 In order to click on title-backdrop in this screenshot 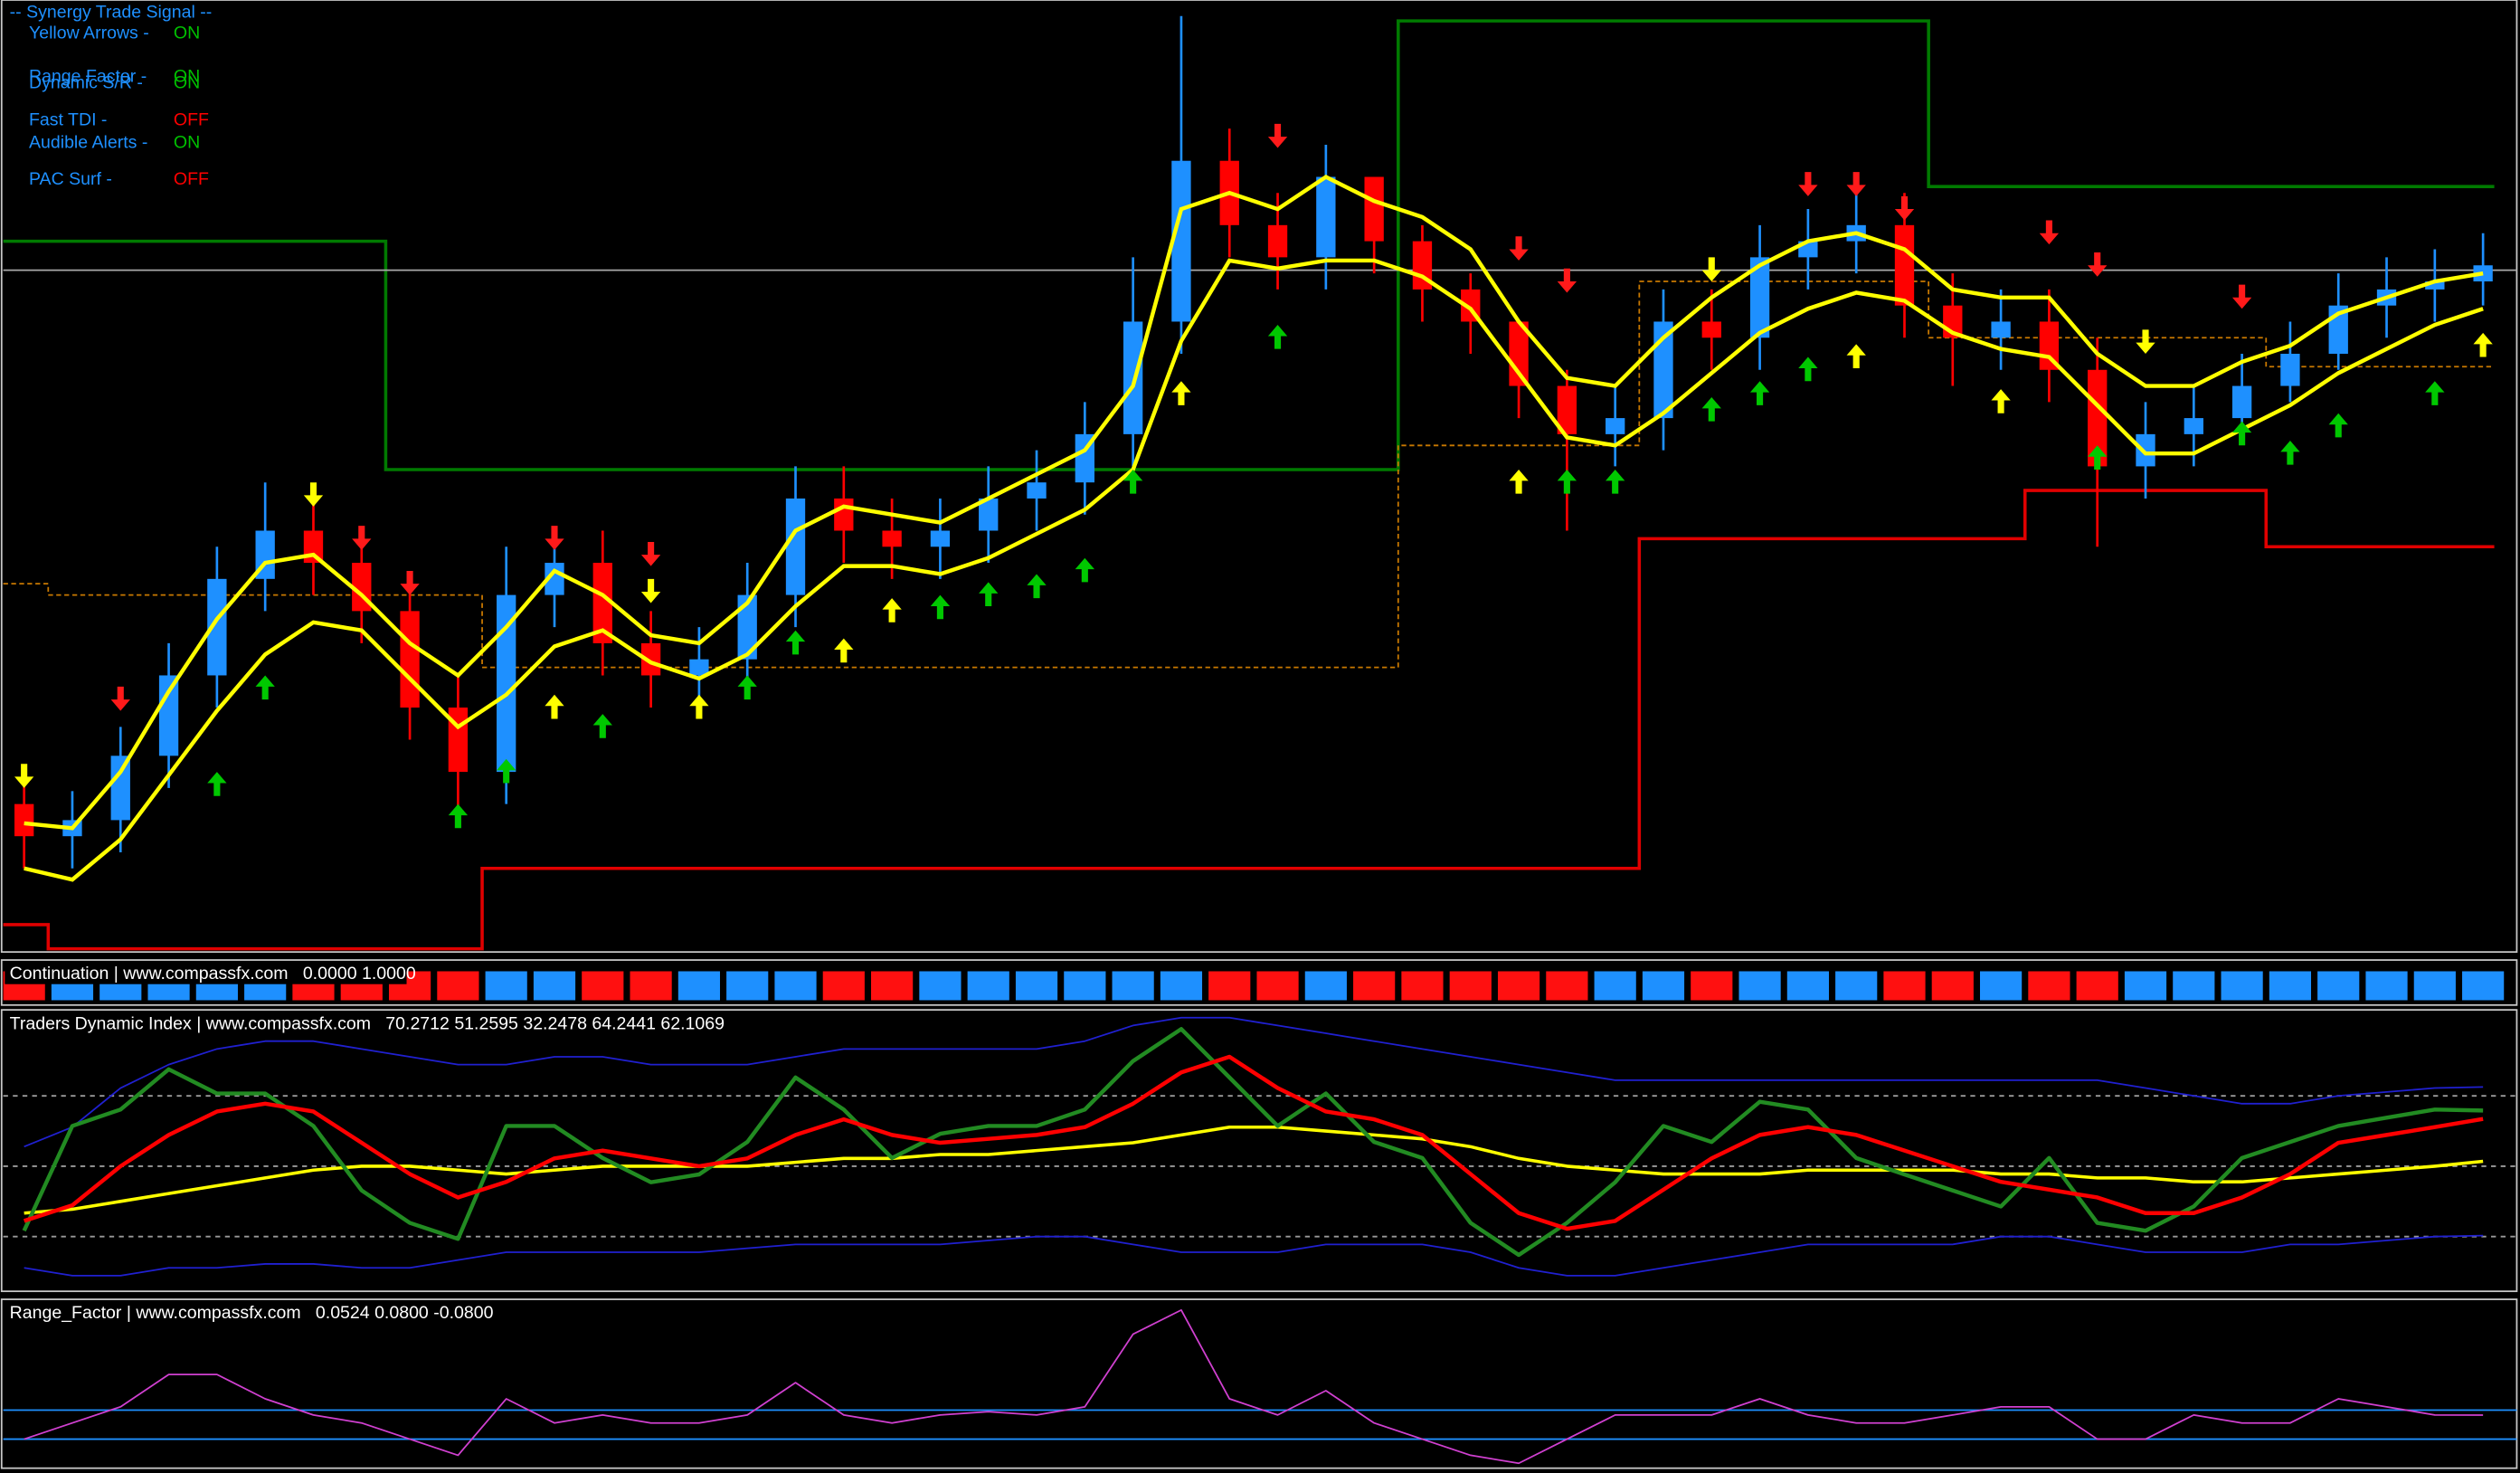, I will do `click(206, 973)`.